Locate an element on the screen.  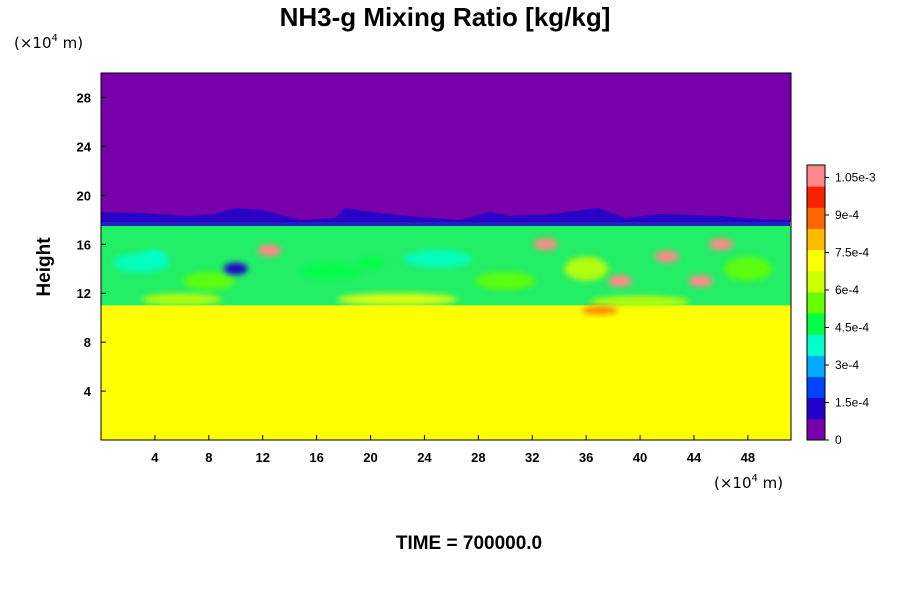
colorbar-tick-label: 4.5e-4 is located at coordinates (852, 328).